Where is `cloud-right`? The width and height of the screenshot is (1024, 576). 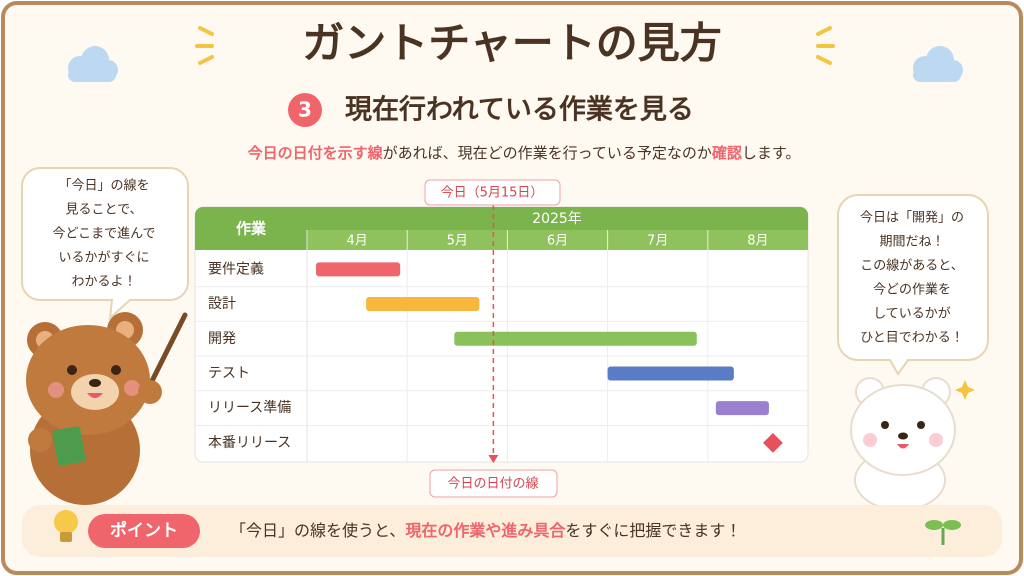 cloud-right is located at coordinates (938, 64).